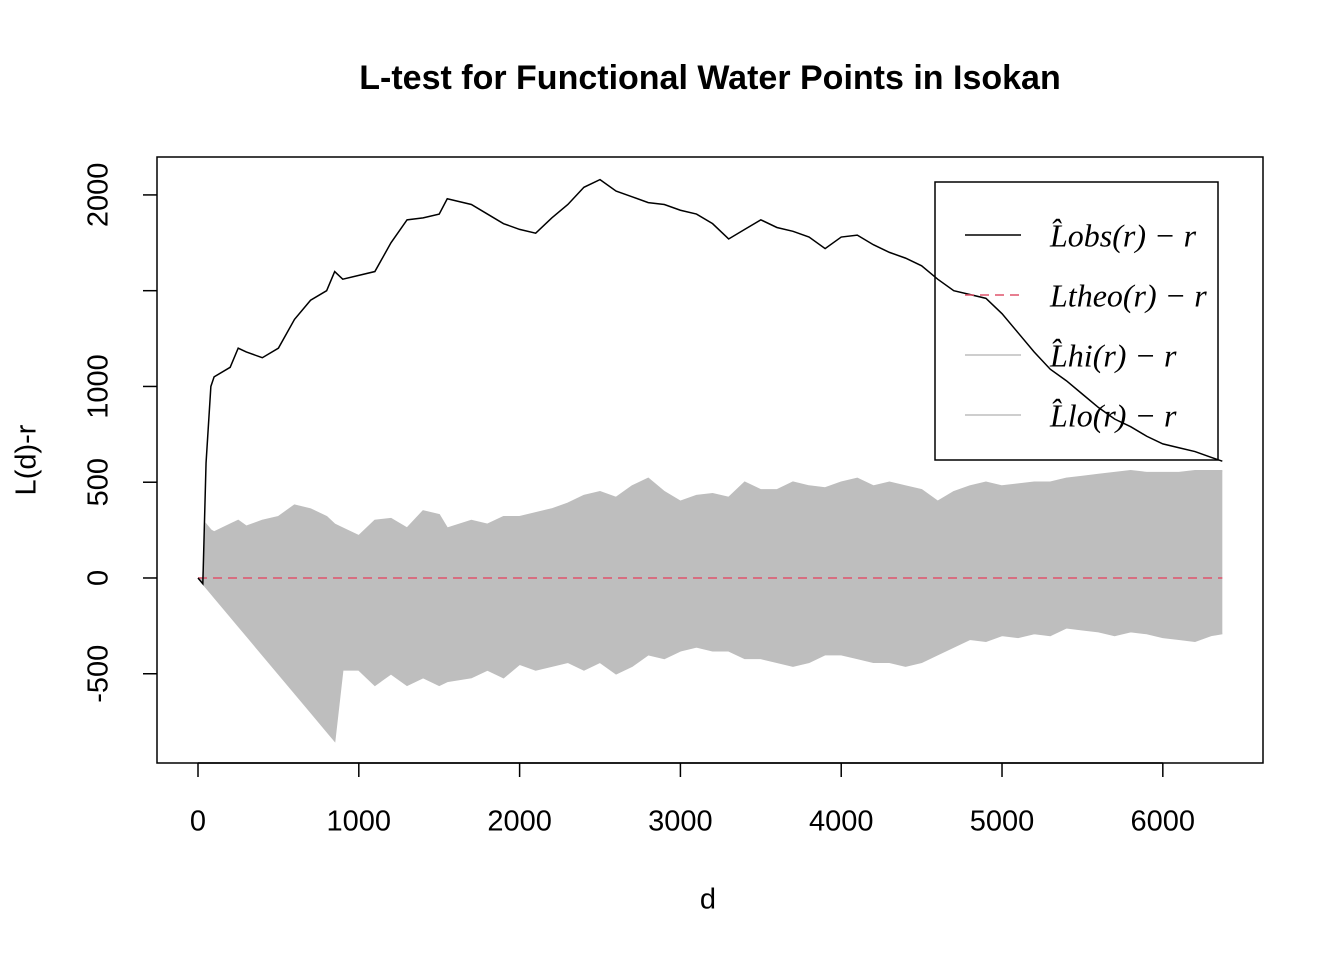  What do you see at coordinates (1123, 235) in the screenshot?
I see `legend-label: L̂obs(r) − r` at bounding box center [1123, 235].